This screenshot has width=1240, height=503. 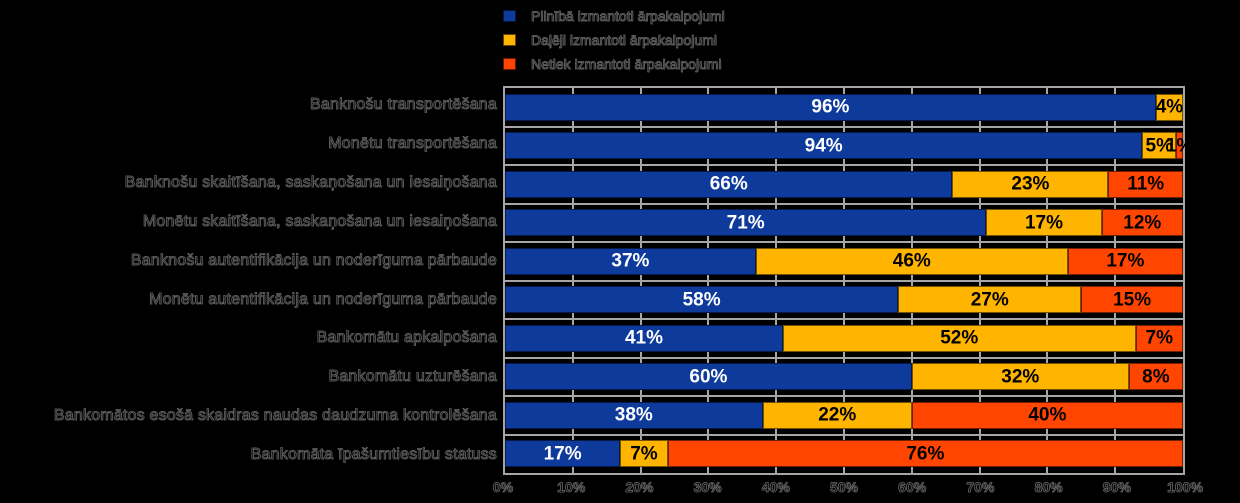 What do you see at coordinates (406, 338) in the screenshot?
I see `category-label: Bankomātu apkalpošana` at bounding box center [406, 338].